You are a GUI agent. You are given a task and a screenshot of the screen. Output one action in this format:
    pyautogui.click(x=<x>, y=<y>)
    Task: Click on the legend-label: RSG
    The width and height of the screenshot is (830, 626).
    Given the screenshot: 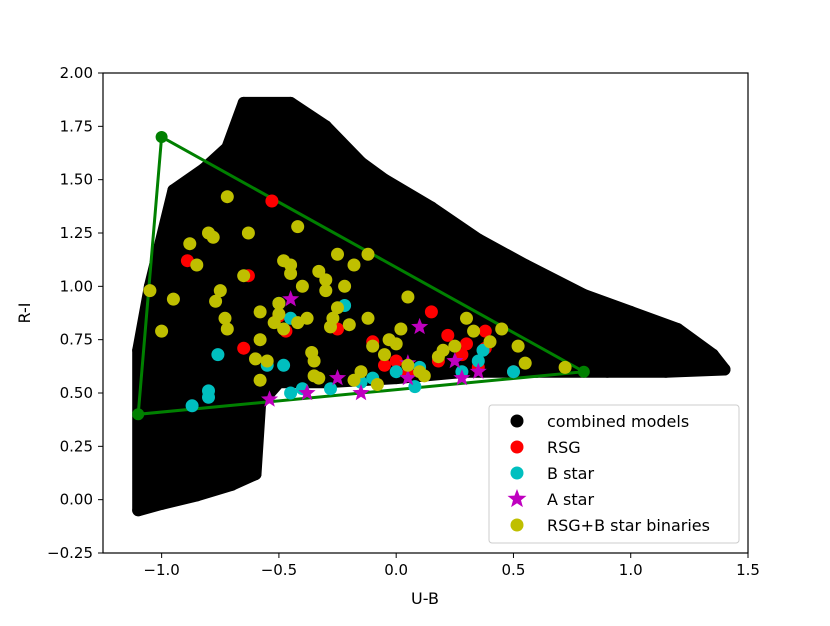 What is the action you would take?
    pyautogui.click(x=564, y=447)
    